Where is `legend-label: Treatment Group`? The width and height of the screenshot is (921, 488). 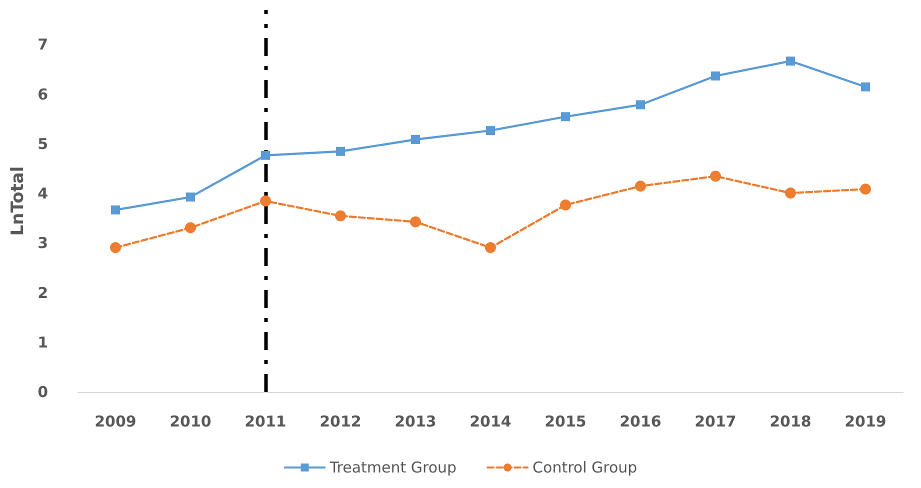 legend-label: Treatment Group is located at coordinates (392, 467).